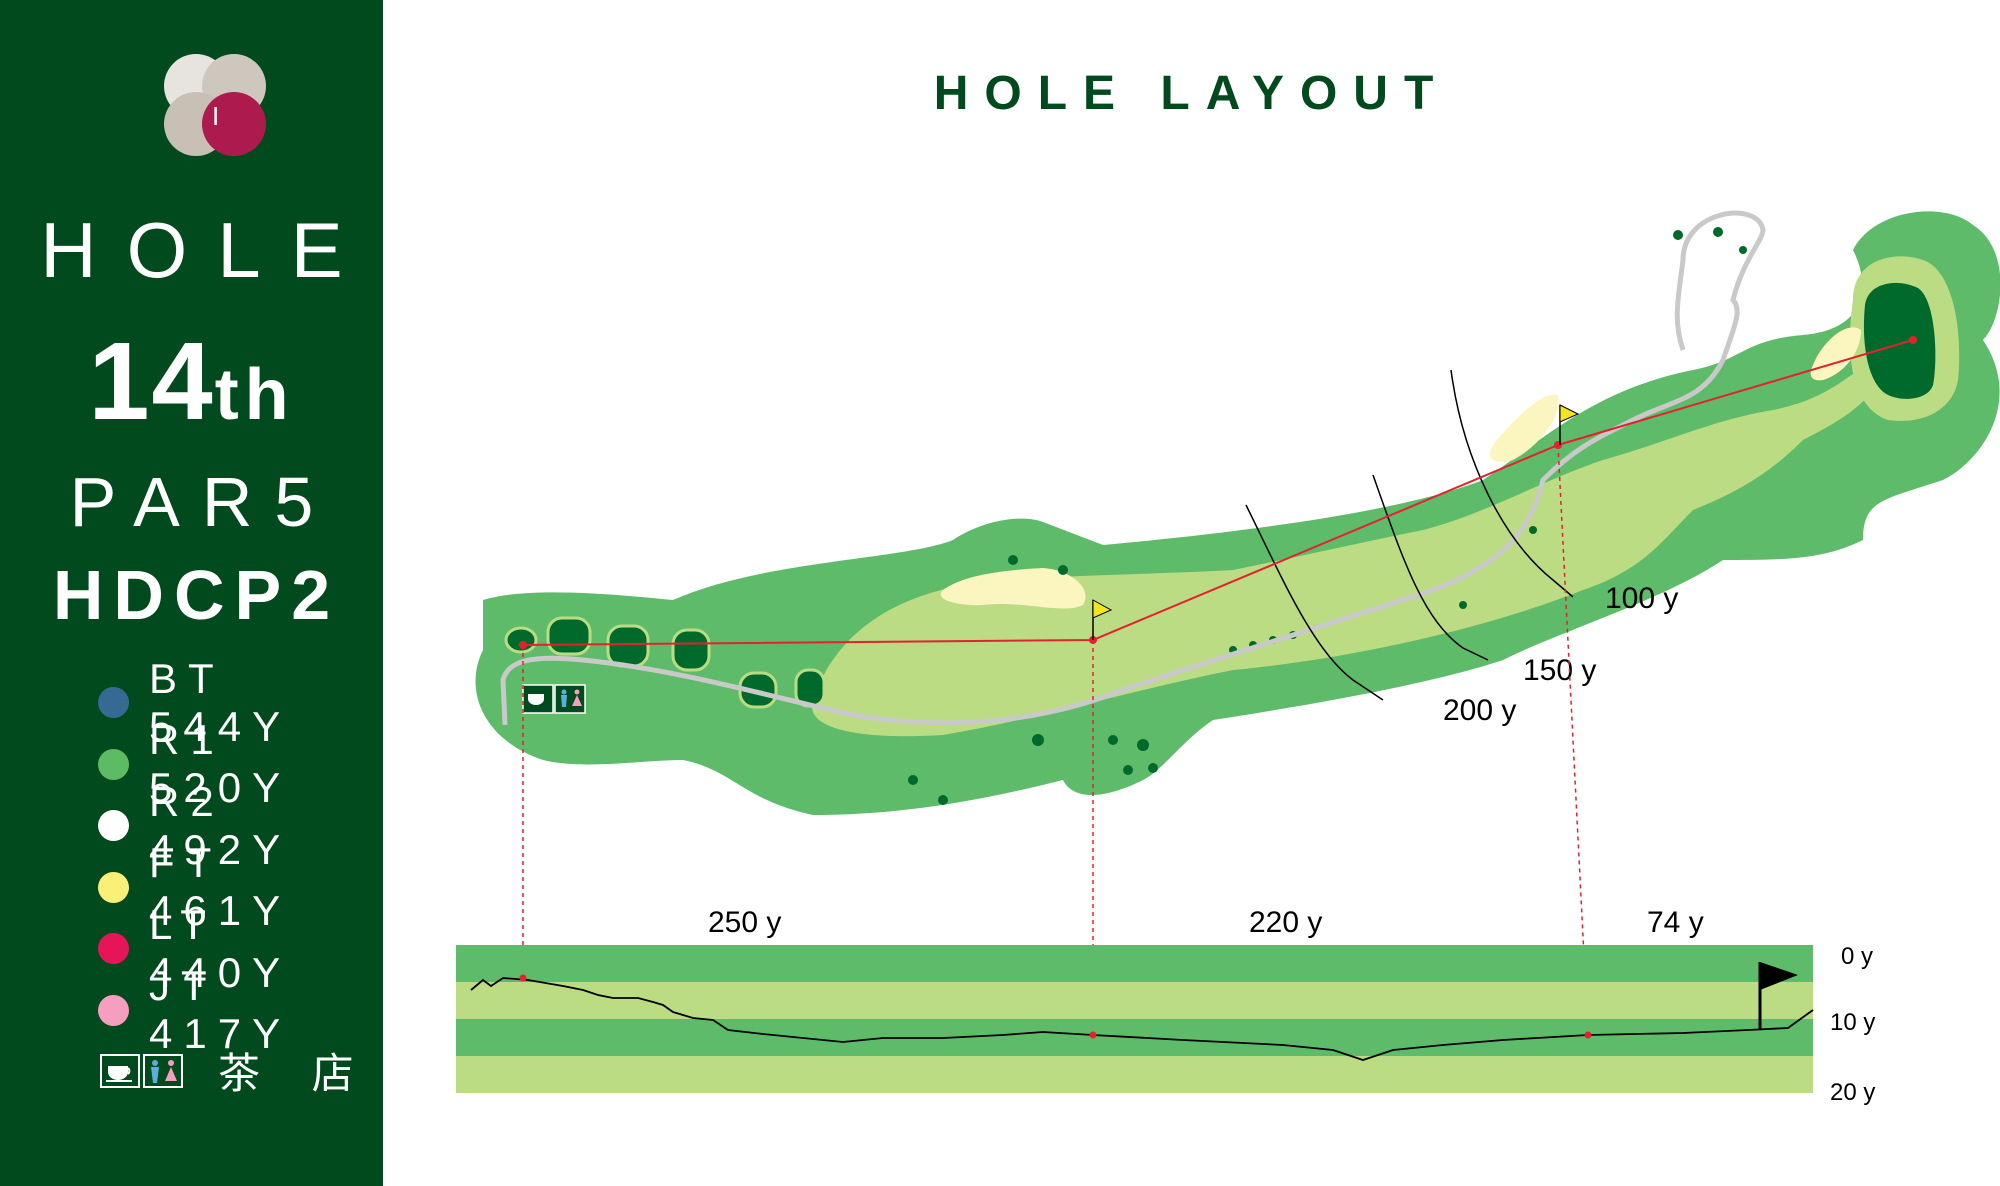 The image size is (2000, 1186). I want to click on tee-label: FT 461Y, so click(220, 887).